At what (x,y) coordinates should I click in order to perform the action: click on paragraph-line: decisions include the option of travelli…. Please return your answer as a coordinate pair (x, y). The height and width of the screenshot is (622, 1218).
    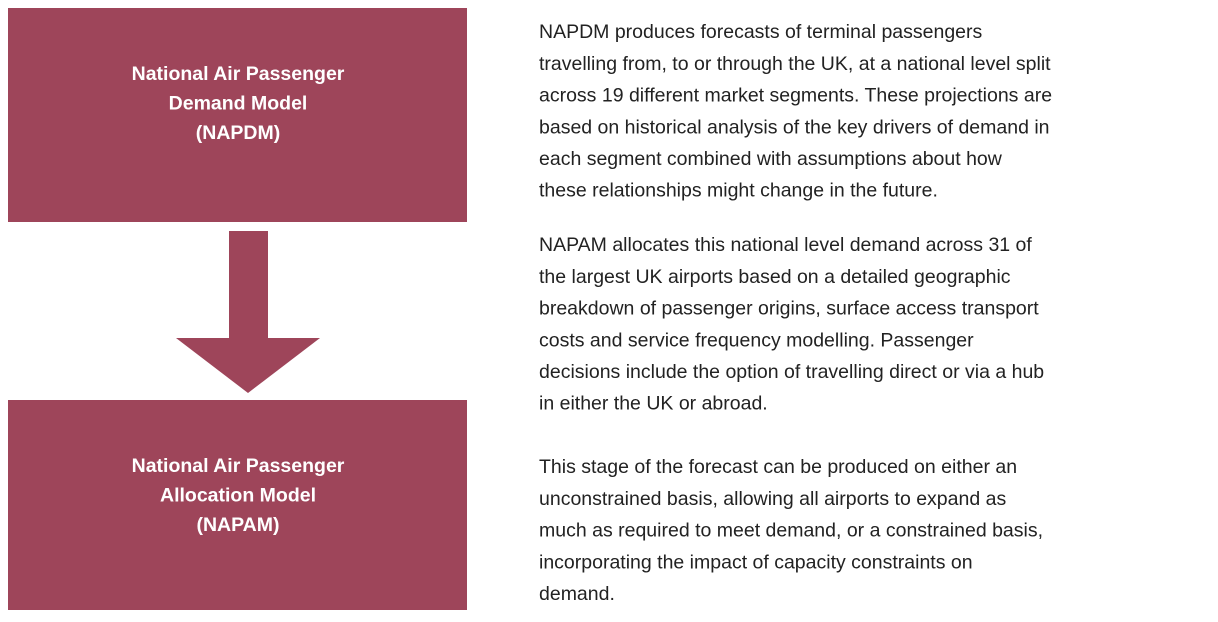
    Looking at the image, I should click on (791, 372).